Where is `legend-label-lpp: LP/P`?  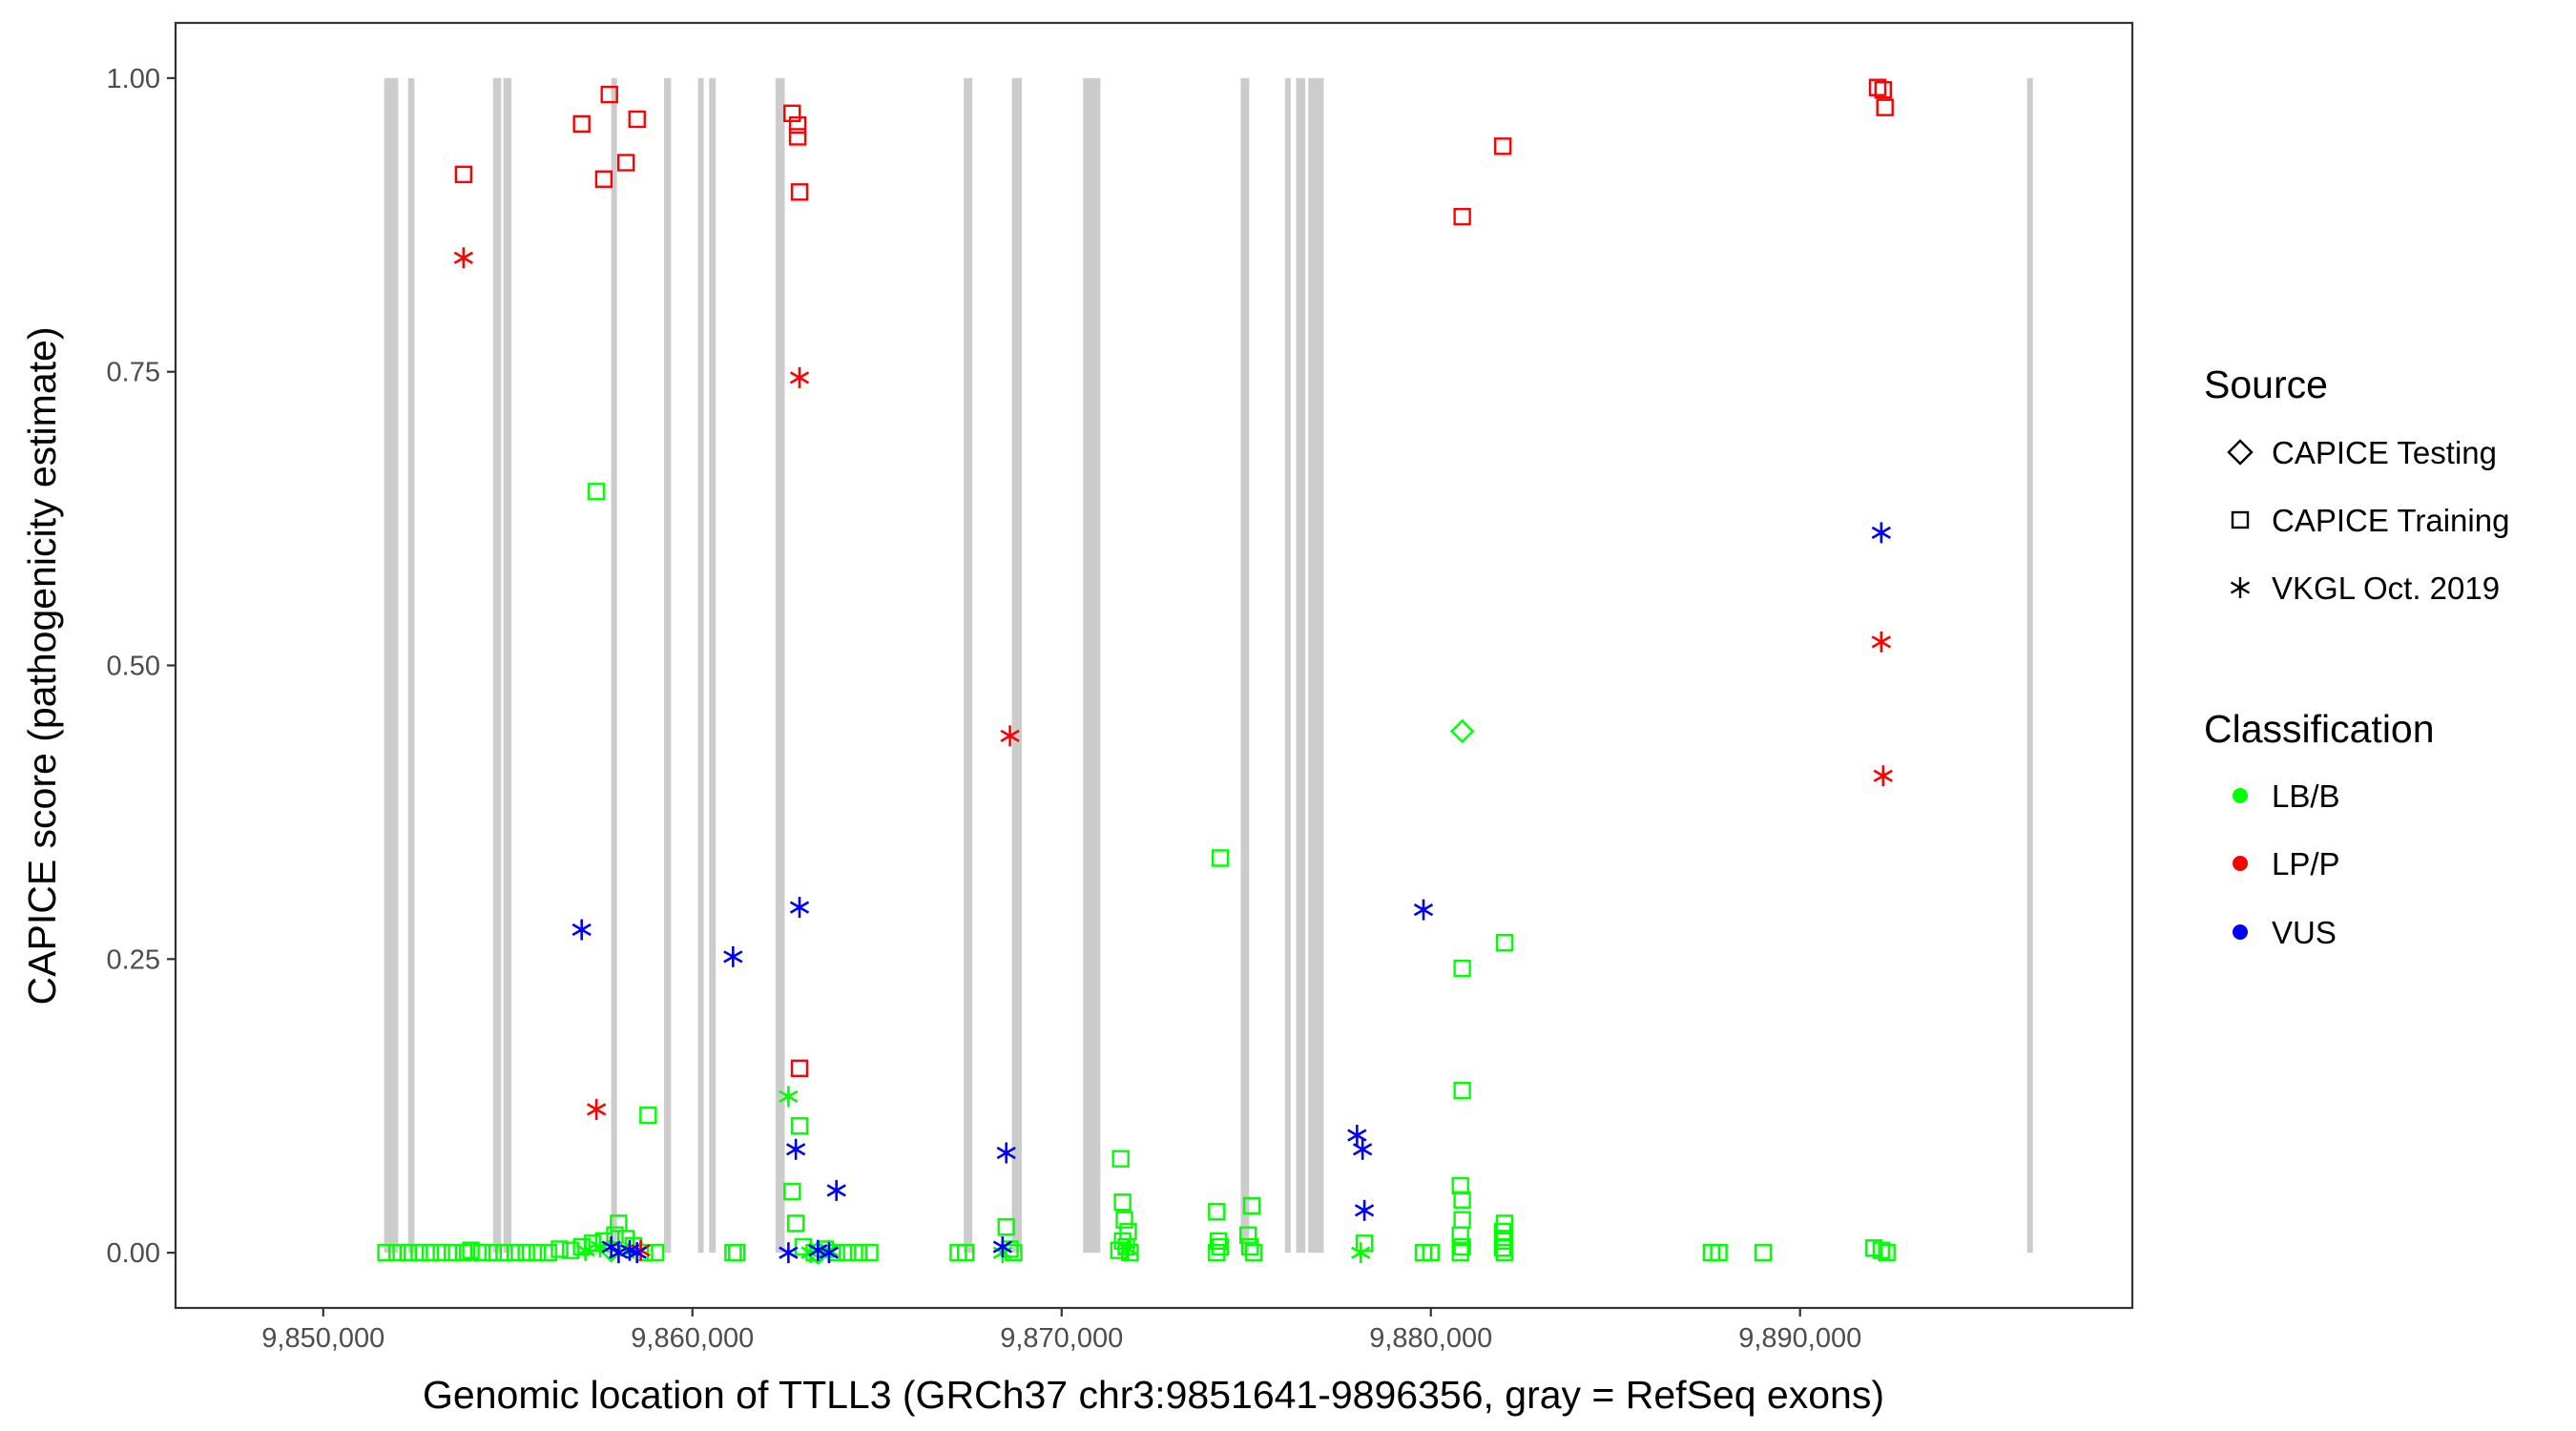
legend-label-lpp: LP/P is located at coordinates (2306, 863).